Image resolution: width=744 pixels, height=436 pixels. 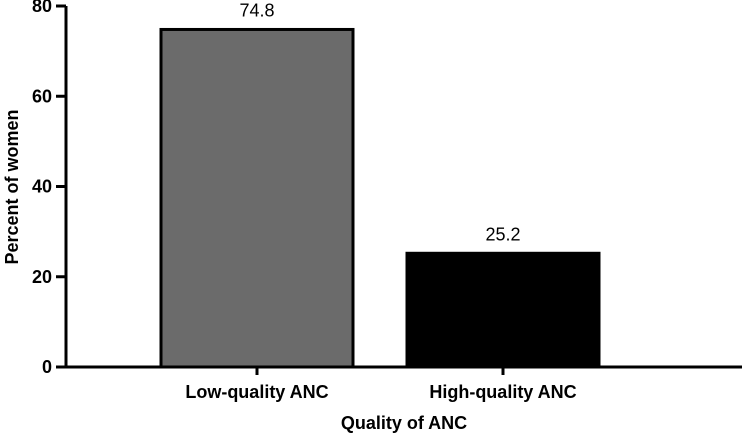 I want to click on x-category-label: Low-quality ANC, so click(x=256, y=392).